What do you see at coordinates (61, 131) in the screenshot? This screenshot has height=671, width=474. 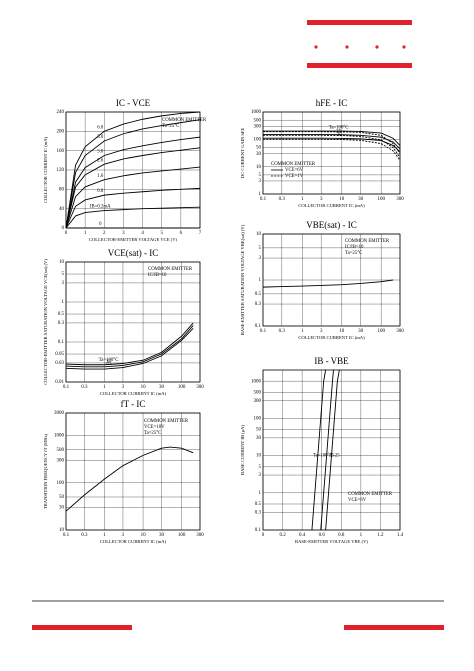 I see `y-tick-label: 200` at bounding box center [61, 131].